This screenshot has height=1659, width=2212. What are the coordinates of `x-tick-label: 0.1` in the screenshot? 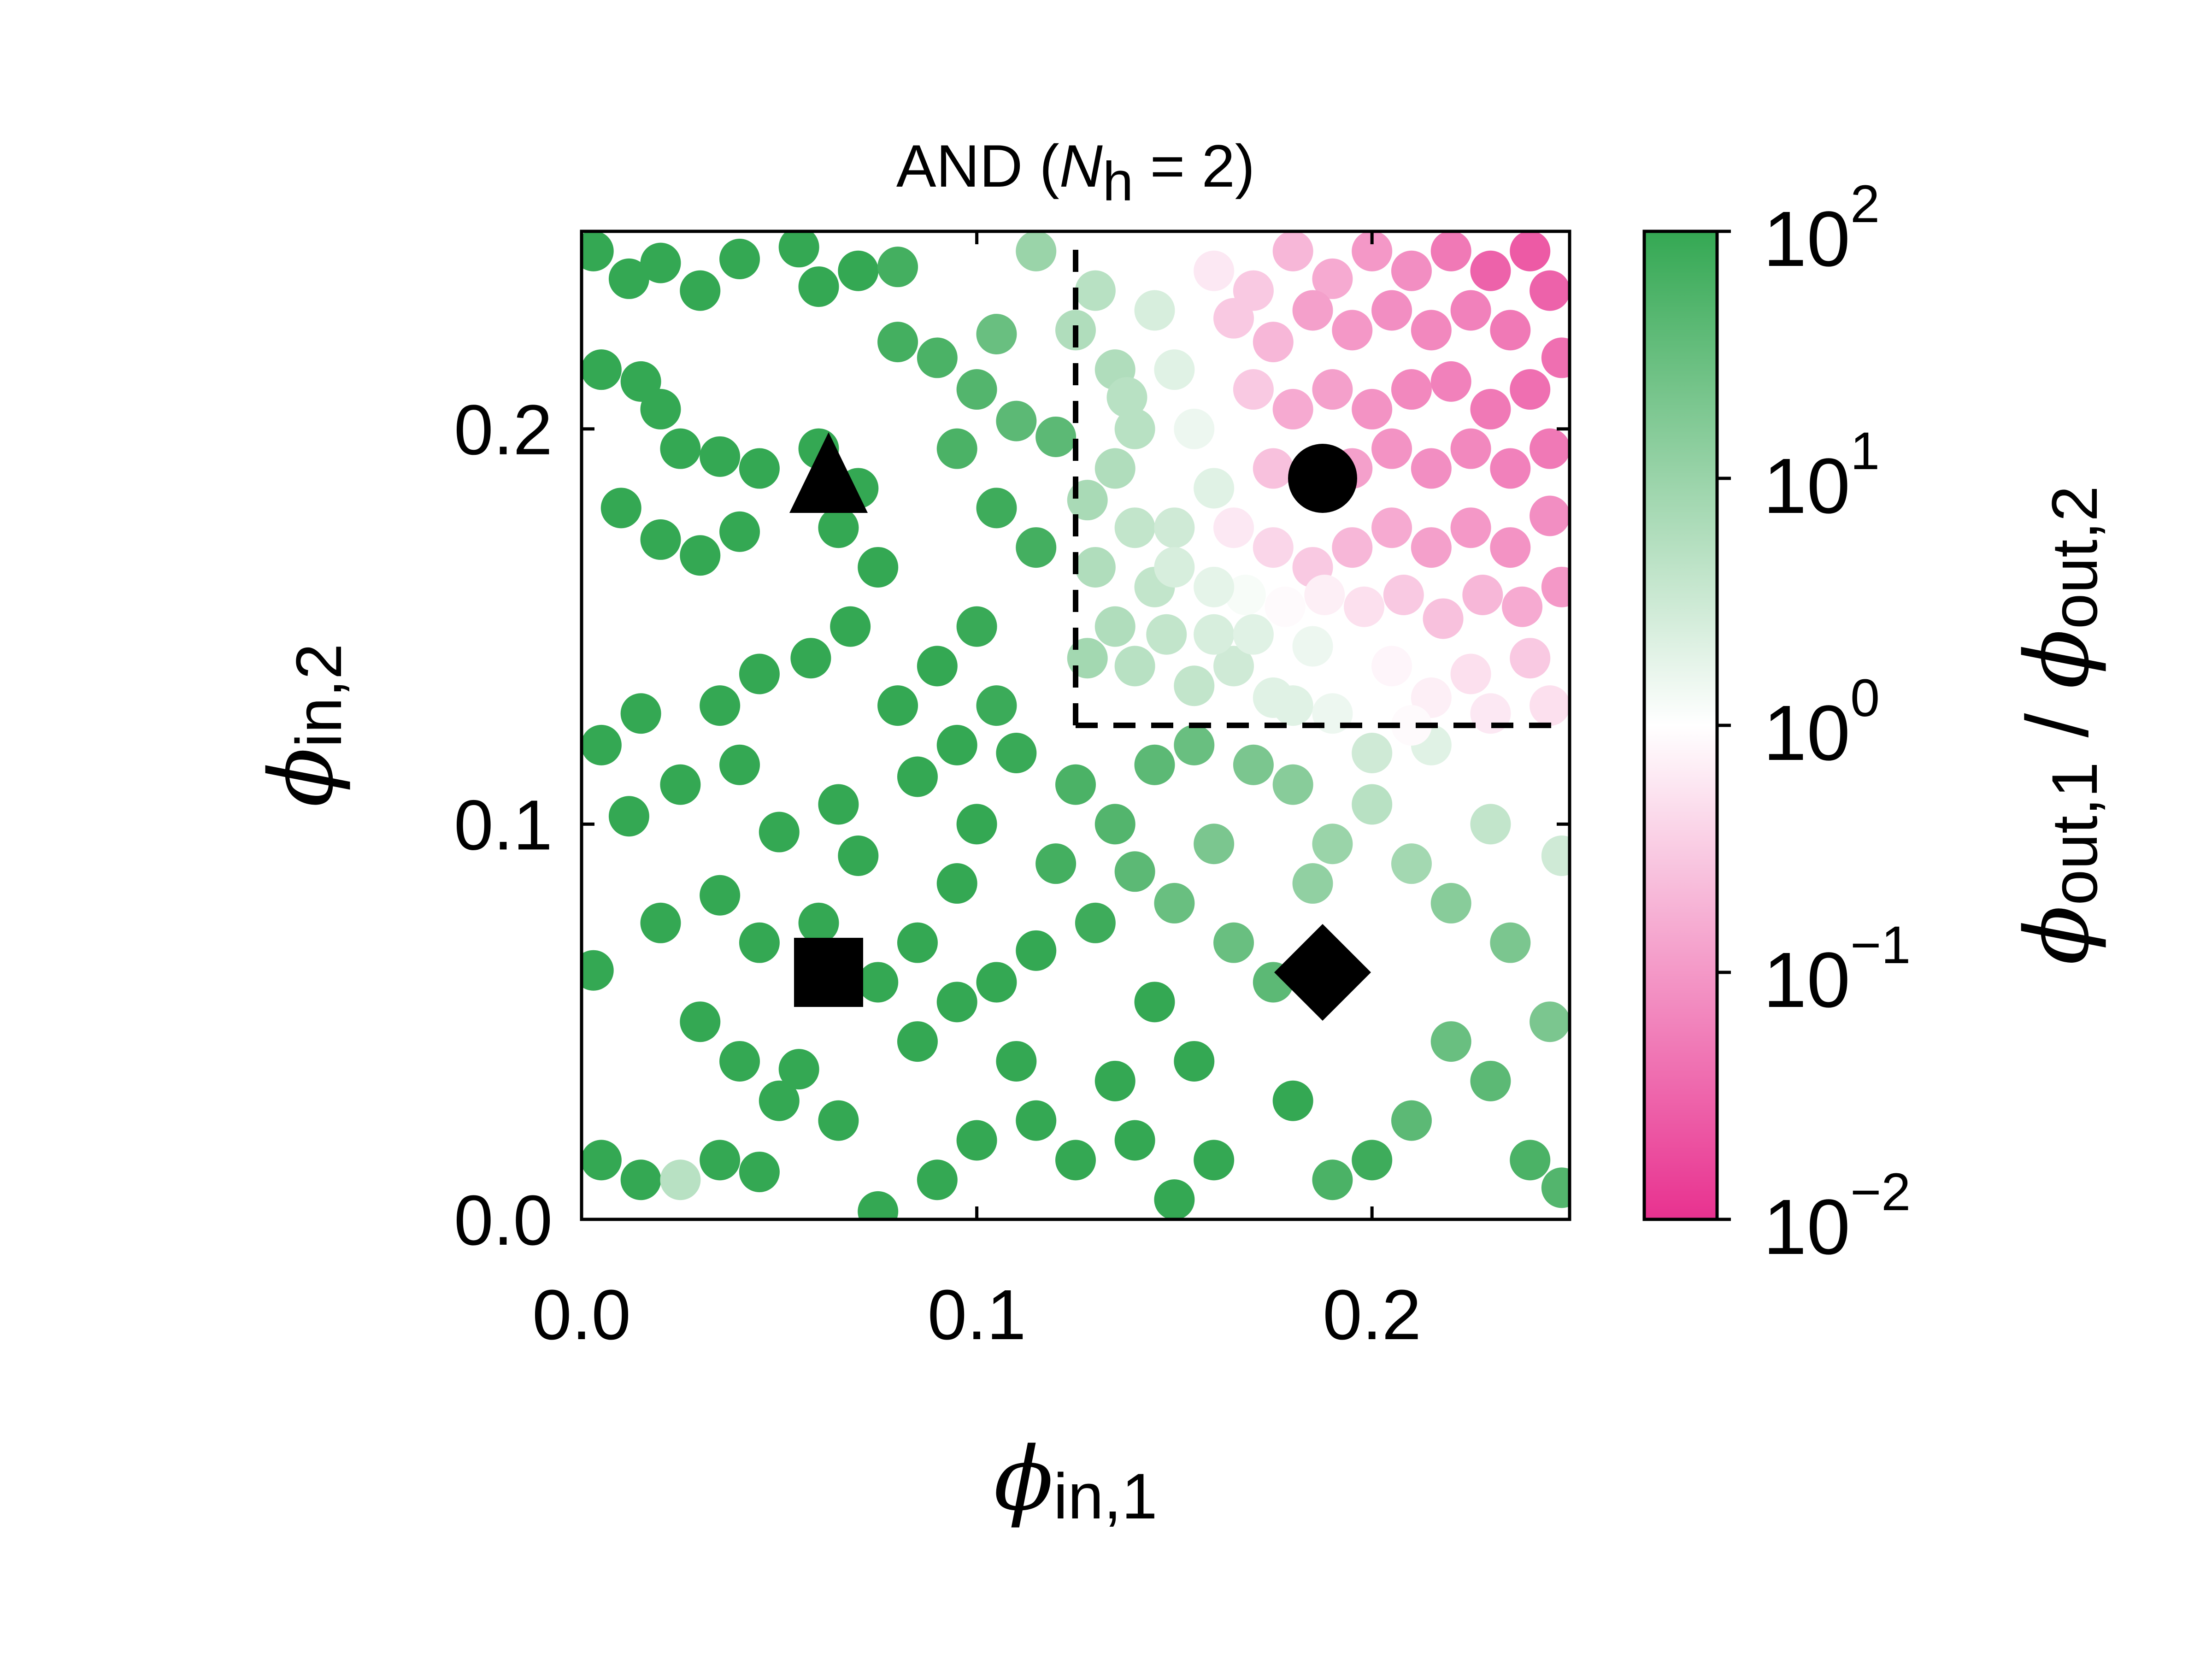 It's located at (977, 1314).